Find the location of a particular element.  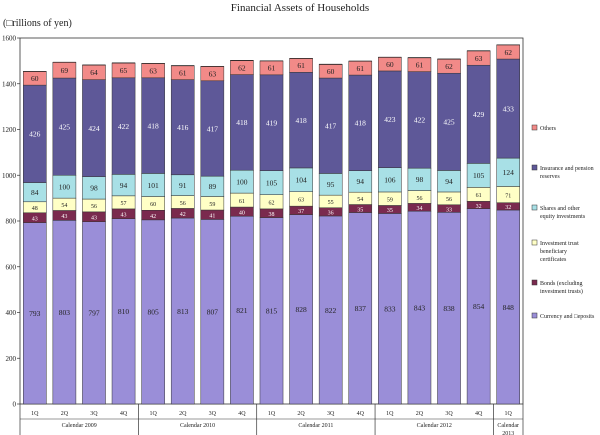

bar-value-label: 106 is located at coordinates (390, 180).